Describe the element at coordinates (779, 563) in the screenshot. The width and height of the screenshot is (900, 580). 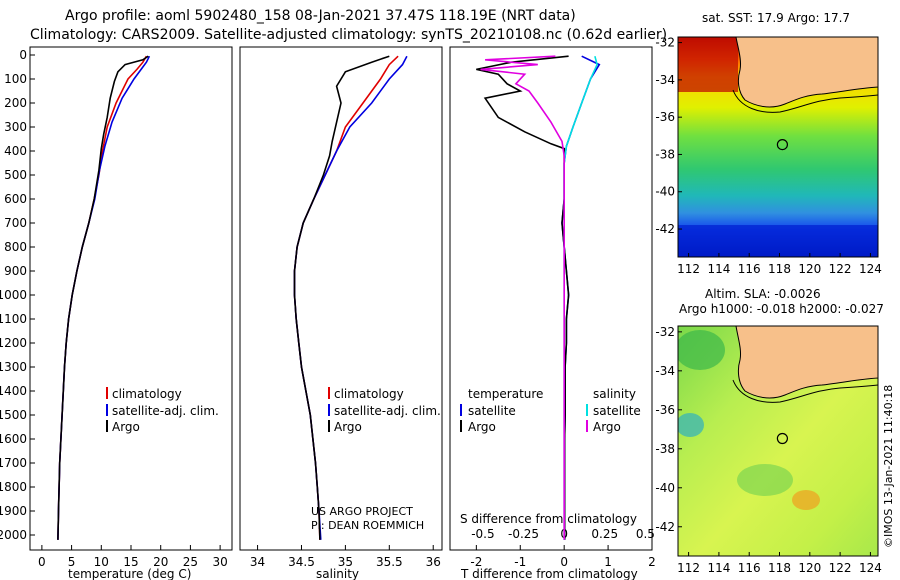
I see `sla-lon-ticks: 112 114 116 118 120 122 124` at that location.